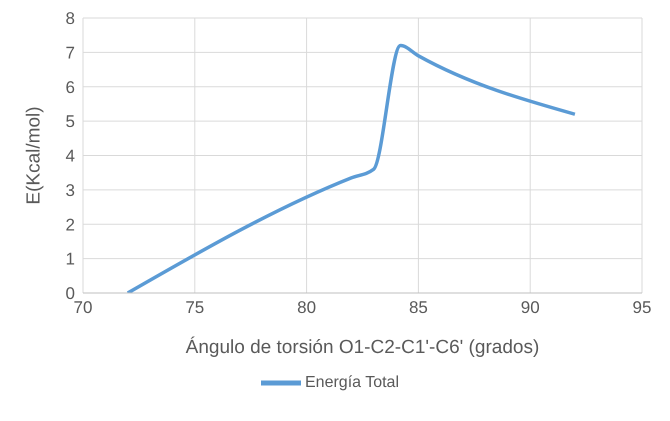 The image size is (670, 421). Describe the element at coordinates (70, 259) in the screenshot. I see `y-tick-label: 1` at that location.